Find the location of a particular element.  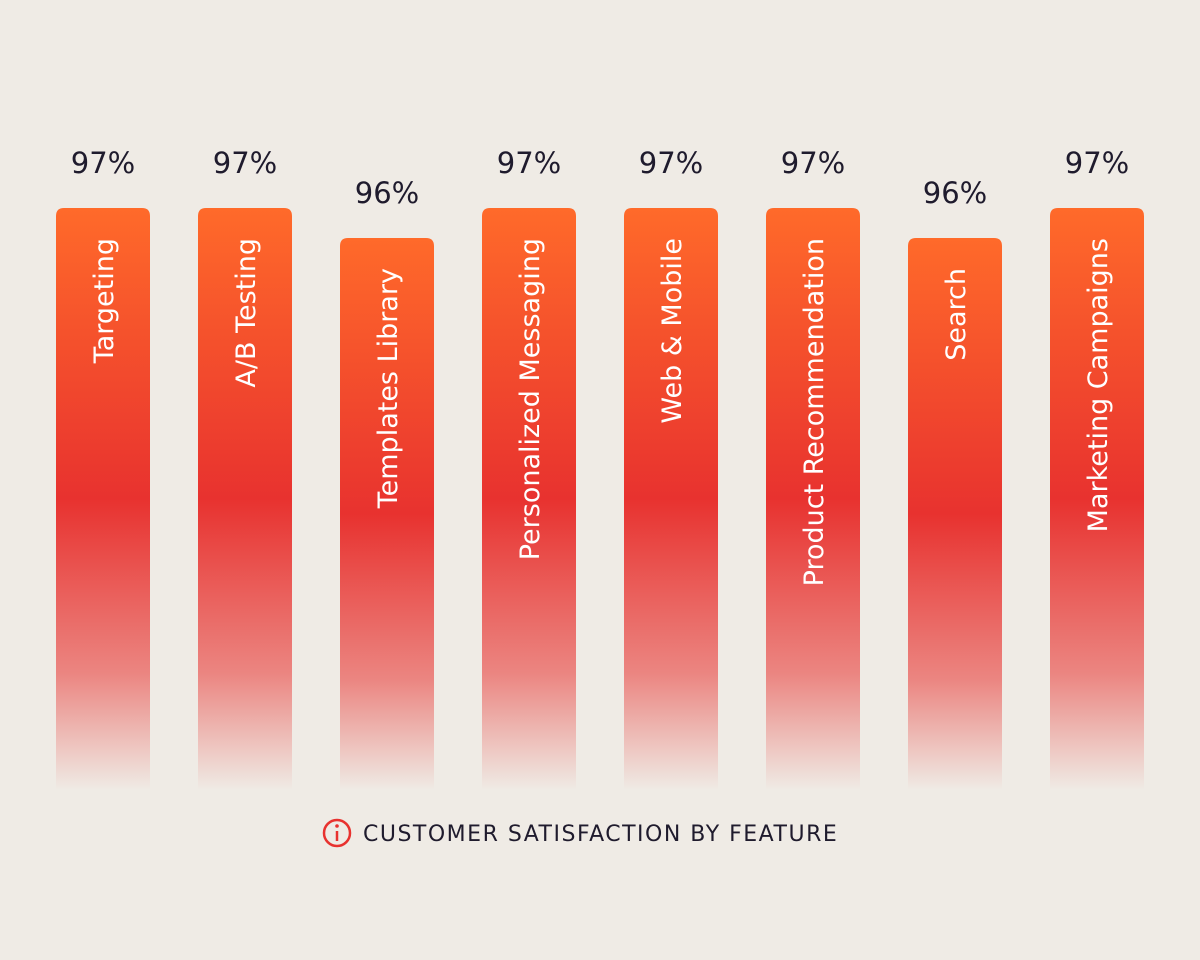

category-label: Personalized Messaging is located at coordinates (530, 399).